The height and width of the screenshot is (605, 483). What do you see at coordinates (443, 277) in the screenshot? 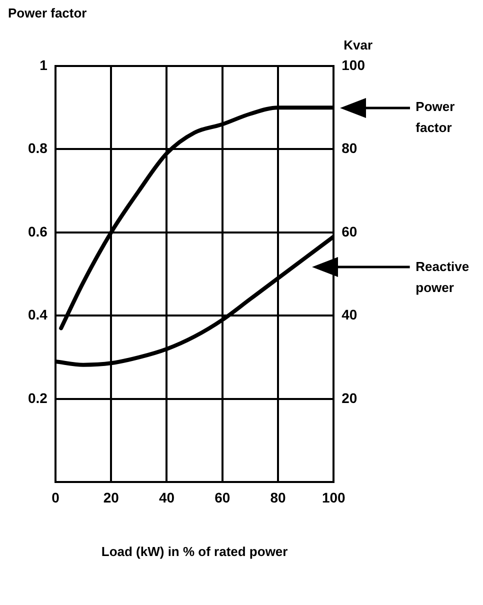
I see `text: Reactive power` at bounding box center [443, 277].